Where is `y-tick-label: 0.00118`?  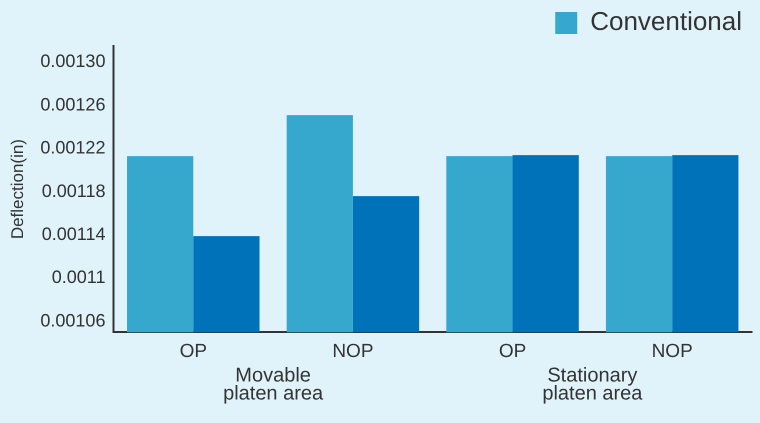 y-tick-label: 0.00118 is located at coordinates (74, 190).